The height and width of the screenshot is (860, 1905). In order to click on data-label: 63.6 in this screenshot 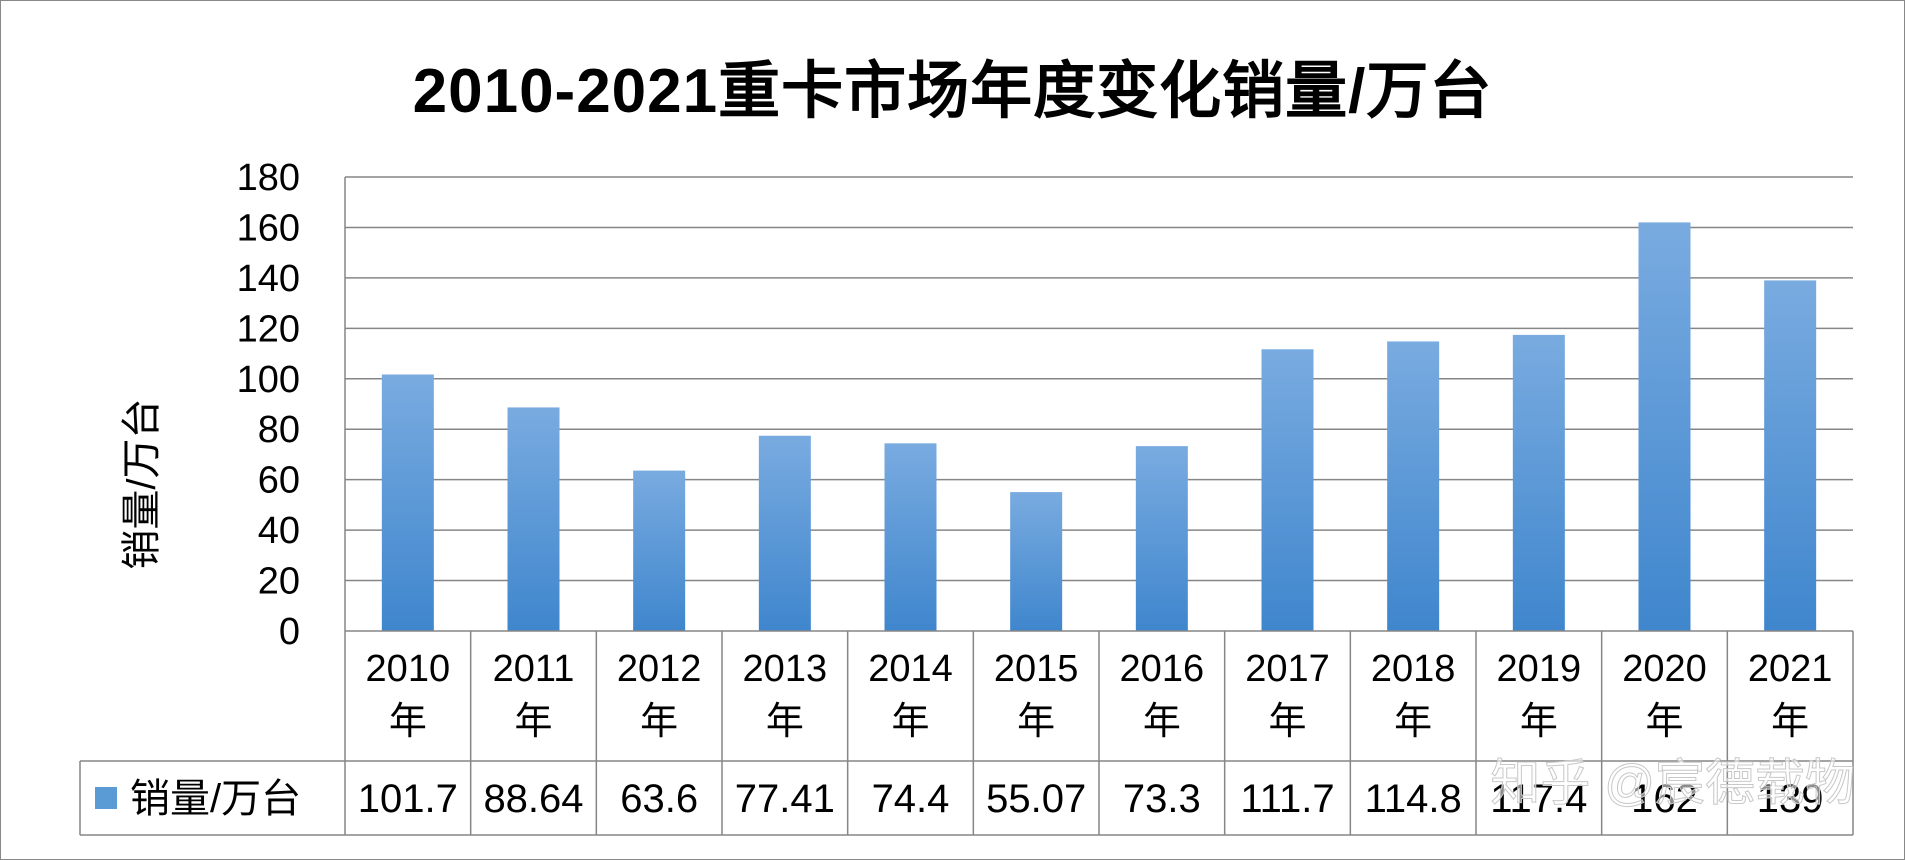, I will do `click(659, 799)`.